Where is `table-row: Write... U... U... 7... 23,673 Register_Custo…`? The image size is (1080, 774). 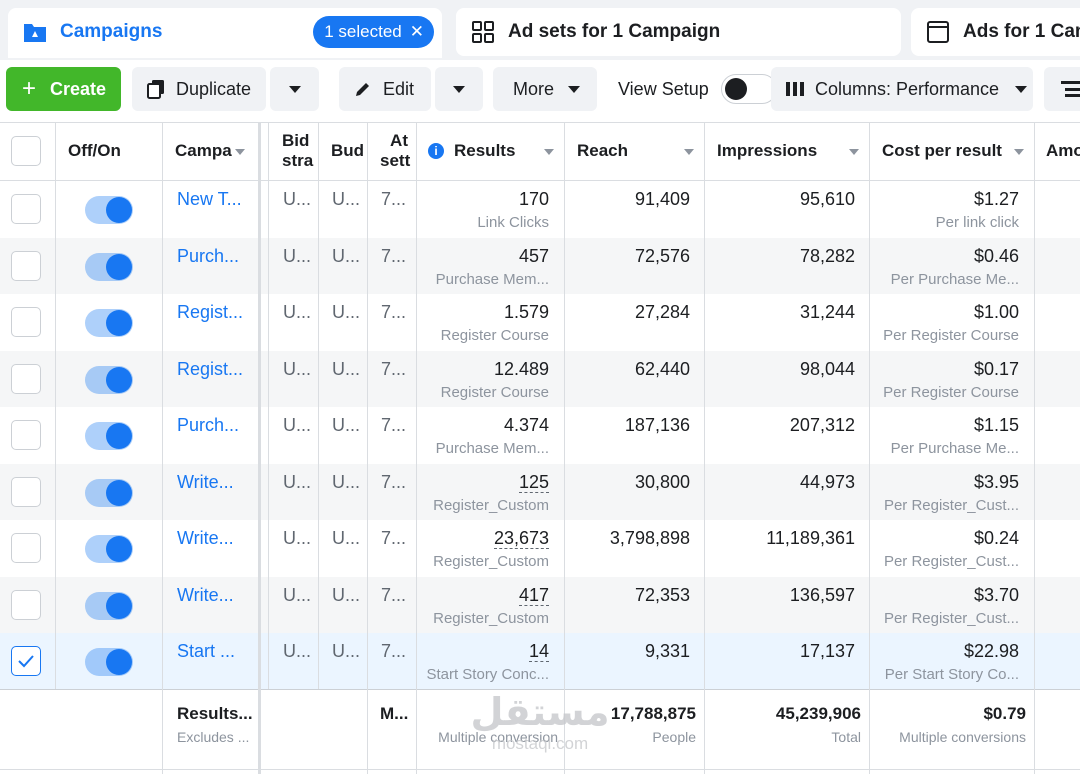
table-row: Write... U... U... 7... 23,673 Register_Custo… is located at coordinates (540, 548).